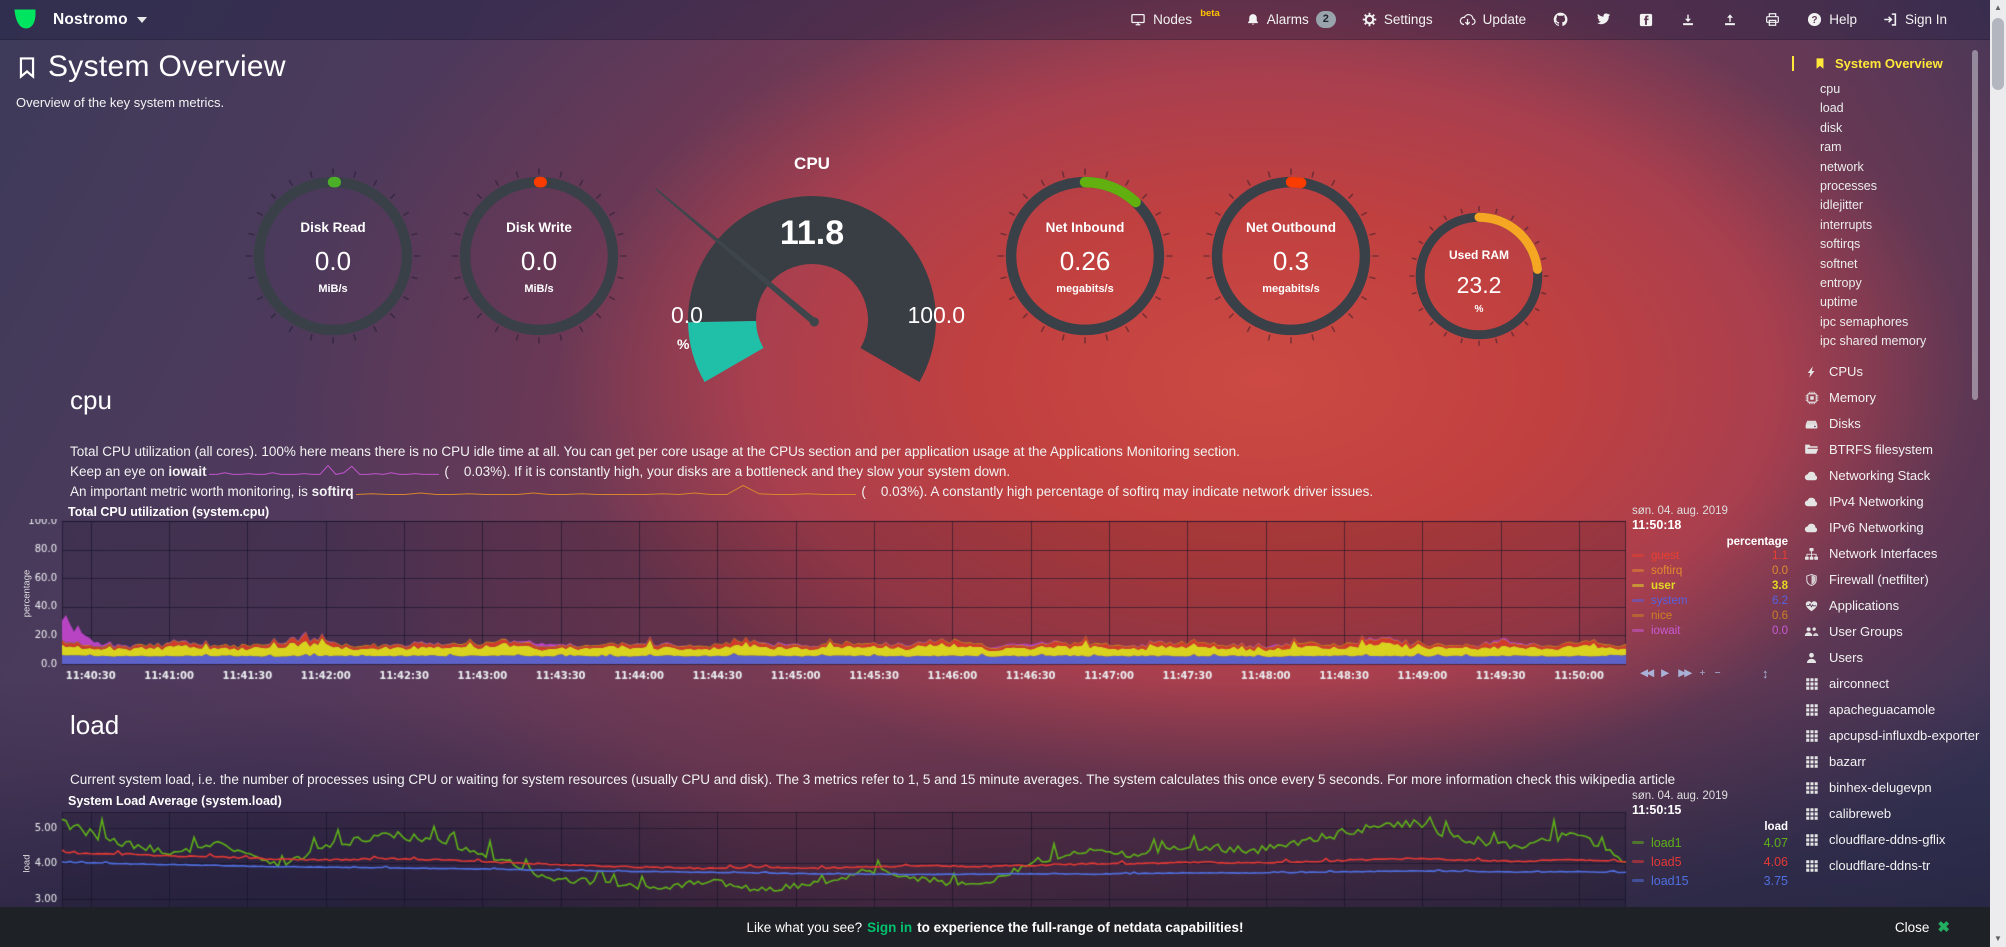 The width and height of the screenshot is (2006, 947). What do you see at coordinates (811, 268) in the screenshot?
I see `gauge-cpu: CPU 11.8 0.0 100.0%` at bounding box center [811, 268].